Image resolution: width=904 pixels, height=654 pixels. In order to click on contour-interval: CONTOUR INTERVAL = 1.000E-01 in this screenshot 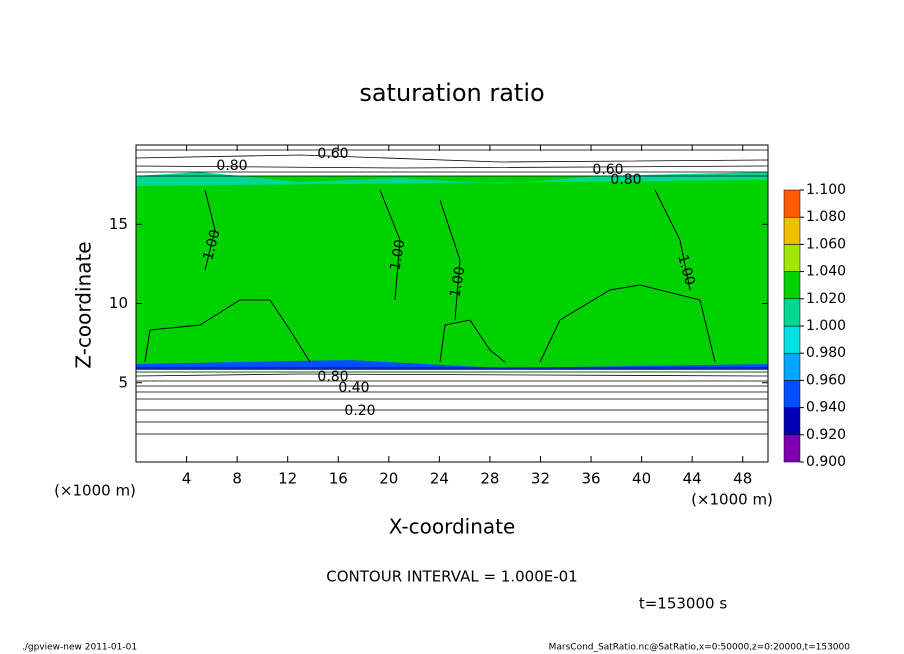, I will do `click(451, 577)`.